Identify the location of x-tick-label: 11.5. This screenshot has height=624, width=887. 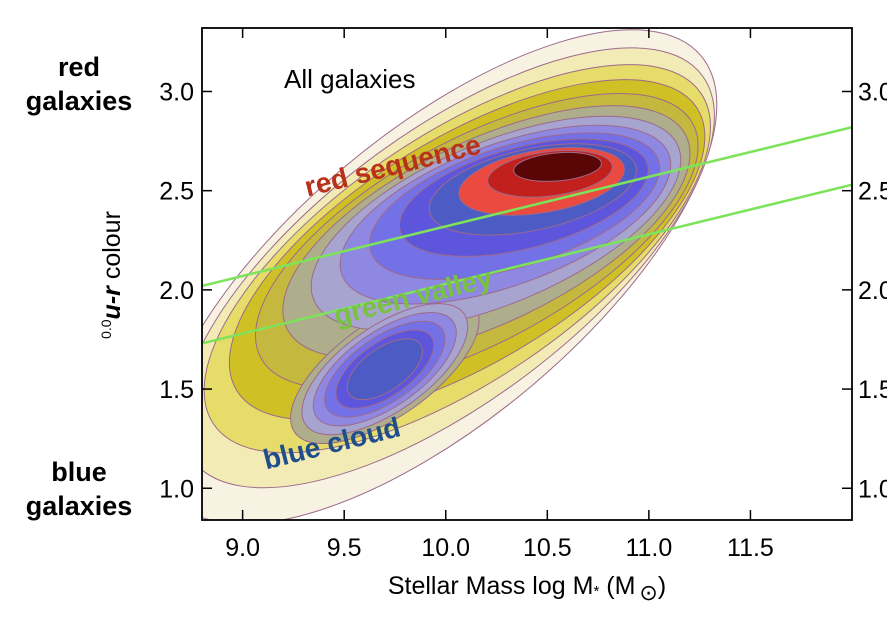
(750, 548).